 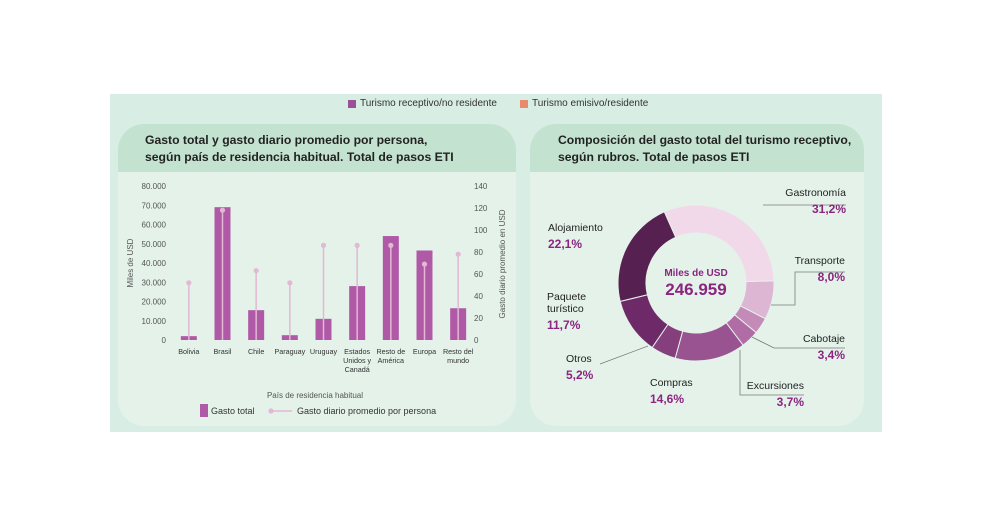 I want to click on donut-chart-title-line2: según rubros. Total de pasos ETI, so click(x=654, y=157).